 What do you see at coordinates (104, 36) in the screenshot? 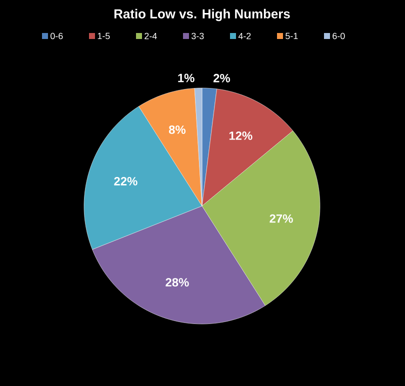
I see `legend-label: 1-5` at bounding box center [104, 36].